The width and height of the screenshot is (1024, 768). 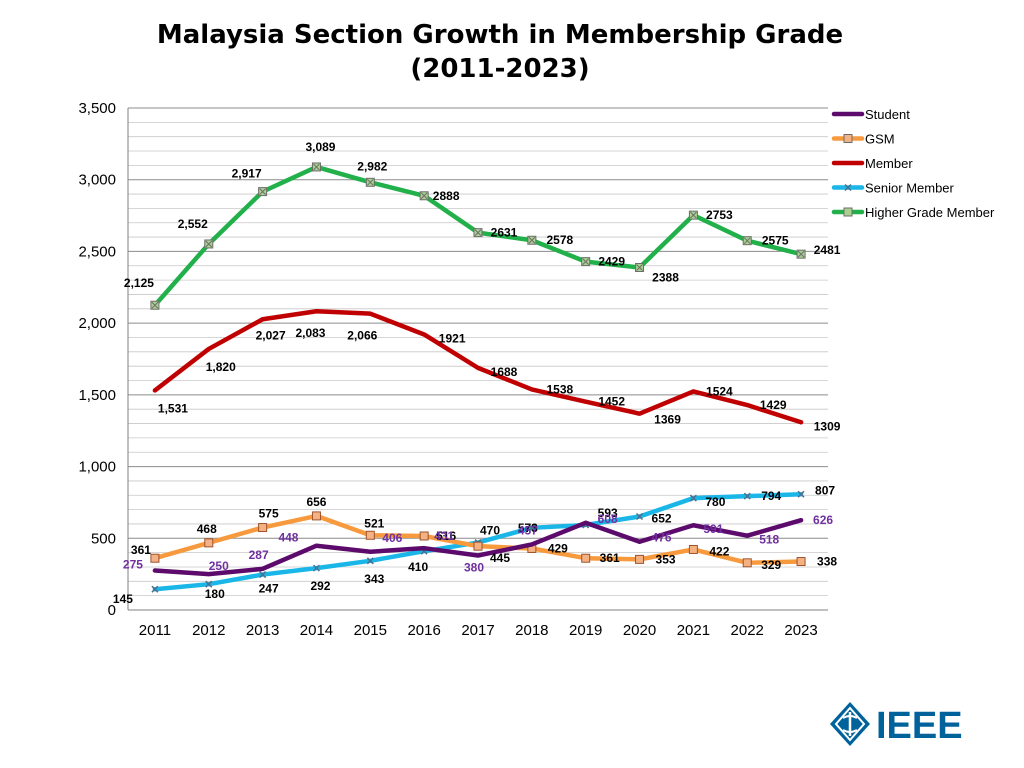 I want to click on data-label-student: 518, so click(x=769, y=540).